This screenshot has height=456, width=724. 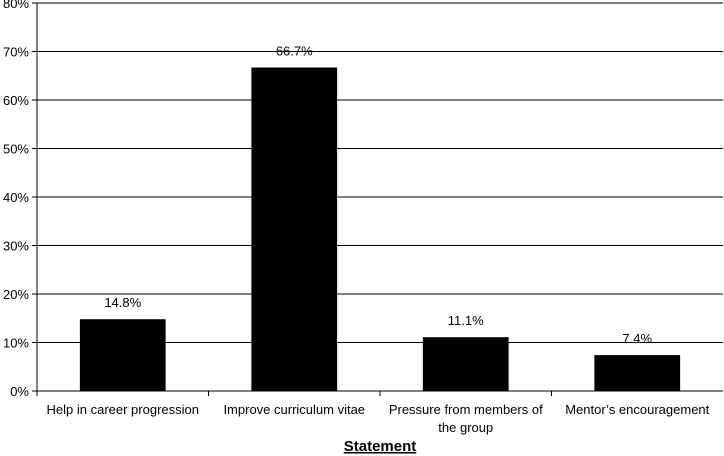 I want to click on x-axis-title: Statement, so click(x=380, y=446).